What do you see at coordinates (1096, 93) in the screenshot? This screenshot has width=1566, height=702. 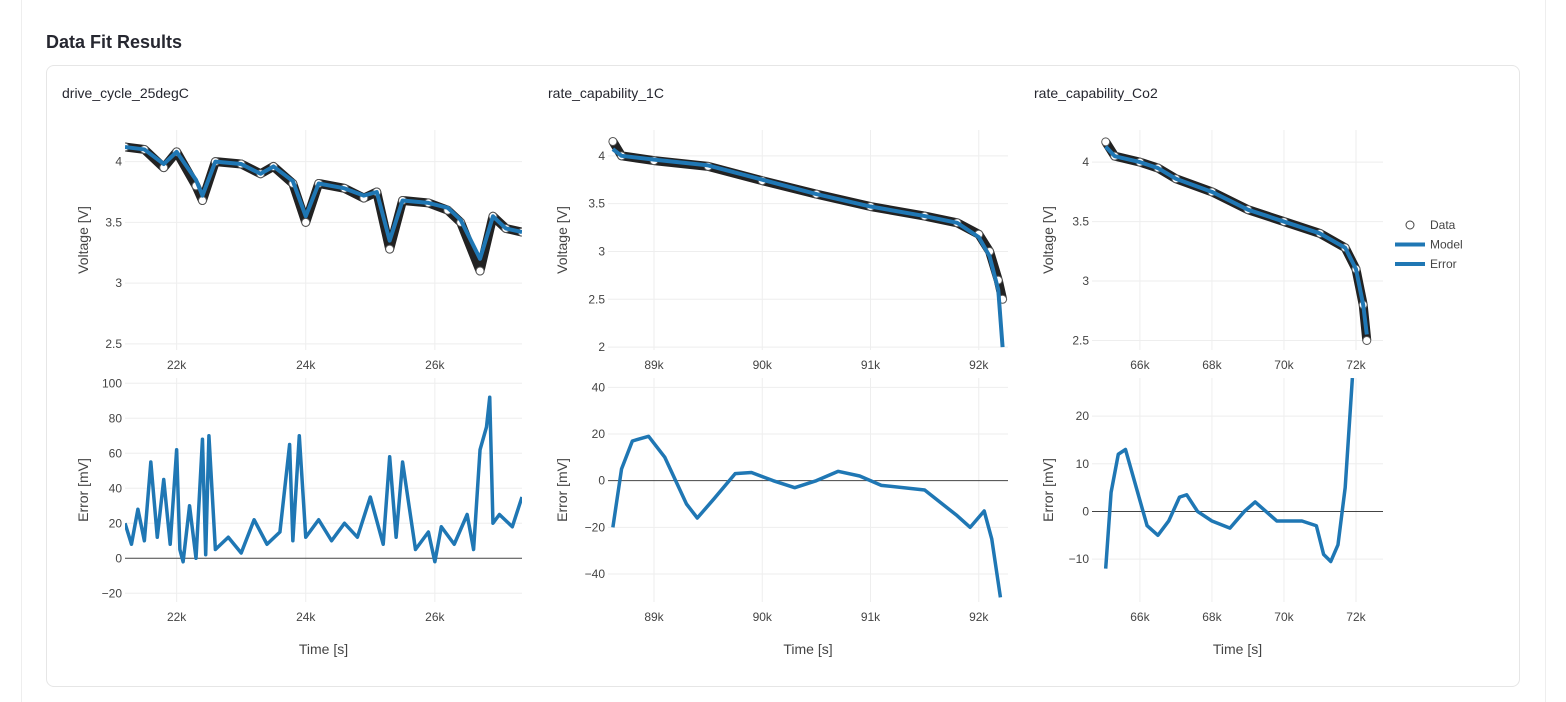 I see `plot-title-rate-co2: rate_capability_Co2` at bounding box center [1096, 93].